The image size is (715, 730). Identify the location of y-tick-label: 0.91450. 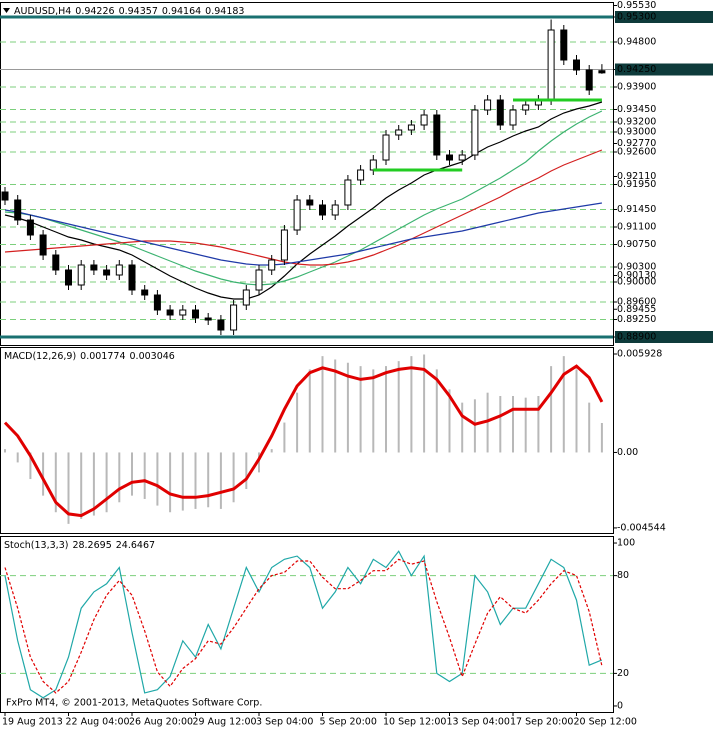
(636, 209).